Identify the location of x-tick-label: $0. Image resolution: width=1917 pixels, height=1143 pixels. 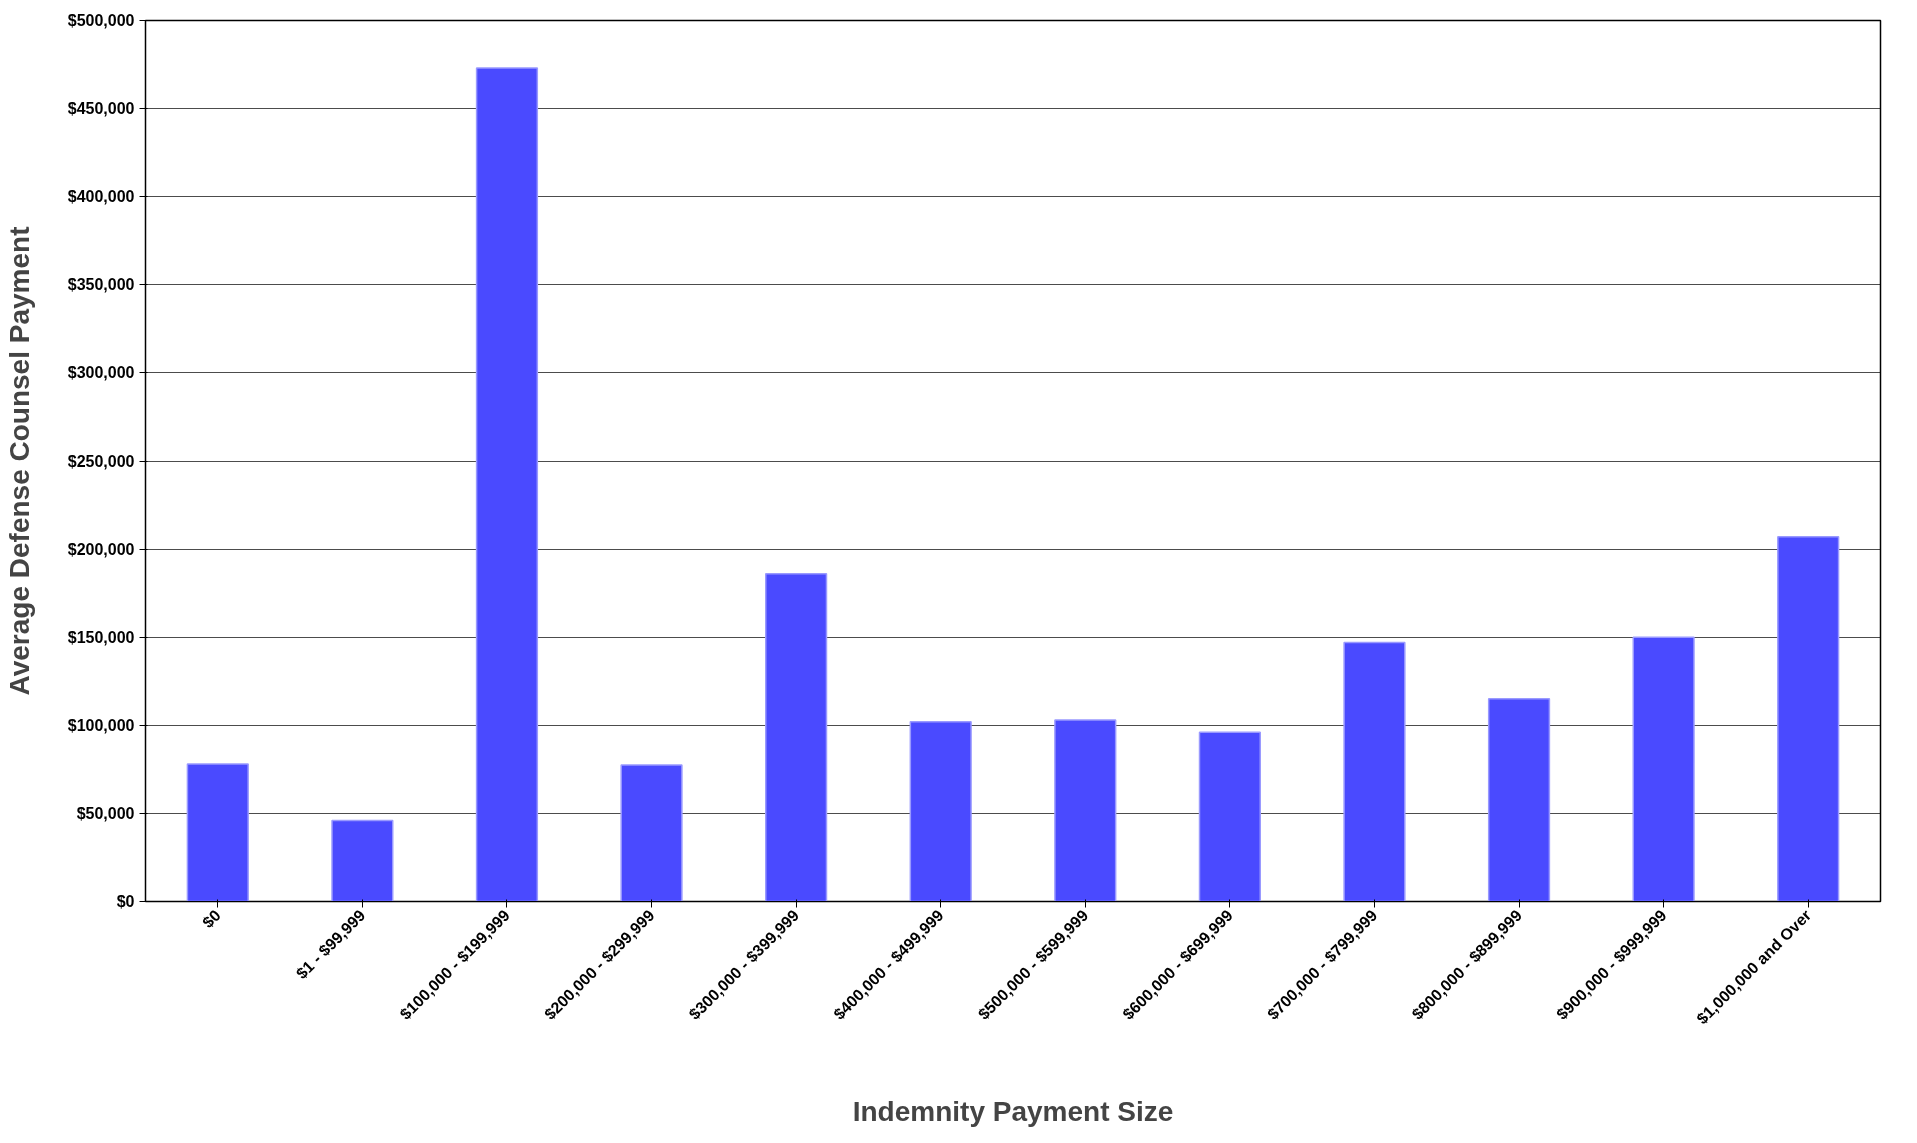
(211, 919).